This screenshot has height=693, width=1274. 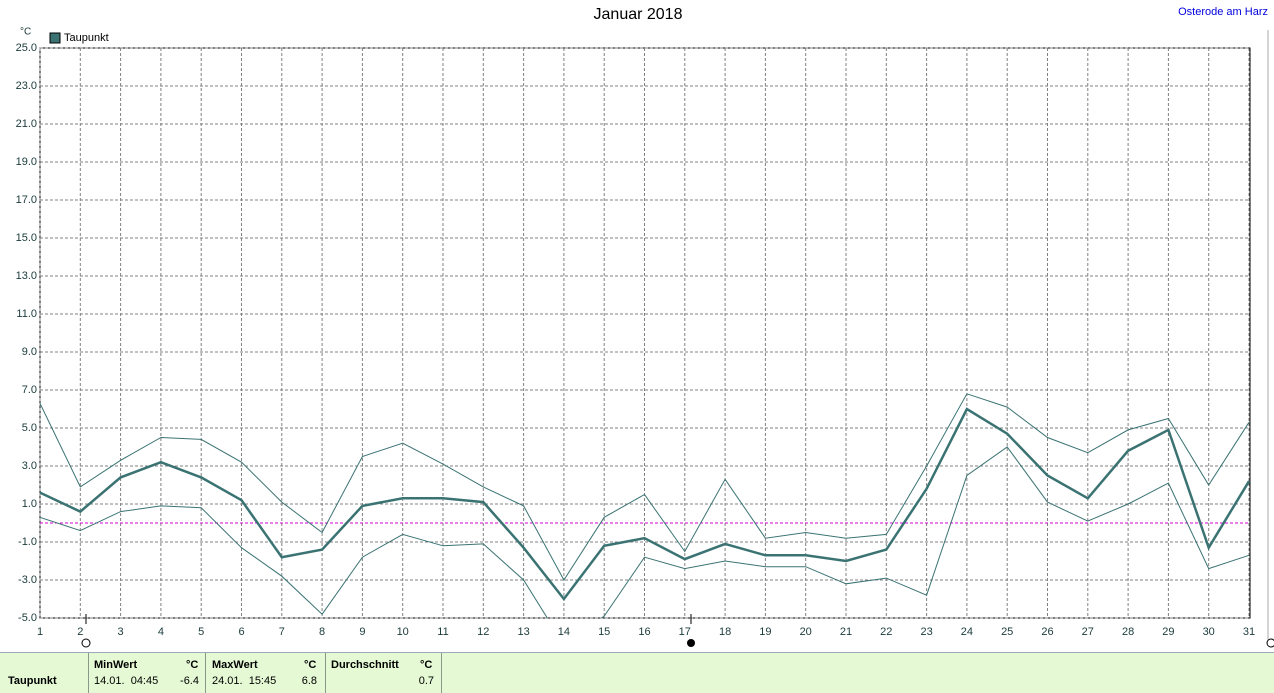 I want to click on y-tick-label: 11.0, so click(x=26, y=314).